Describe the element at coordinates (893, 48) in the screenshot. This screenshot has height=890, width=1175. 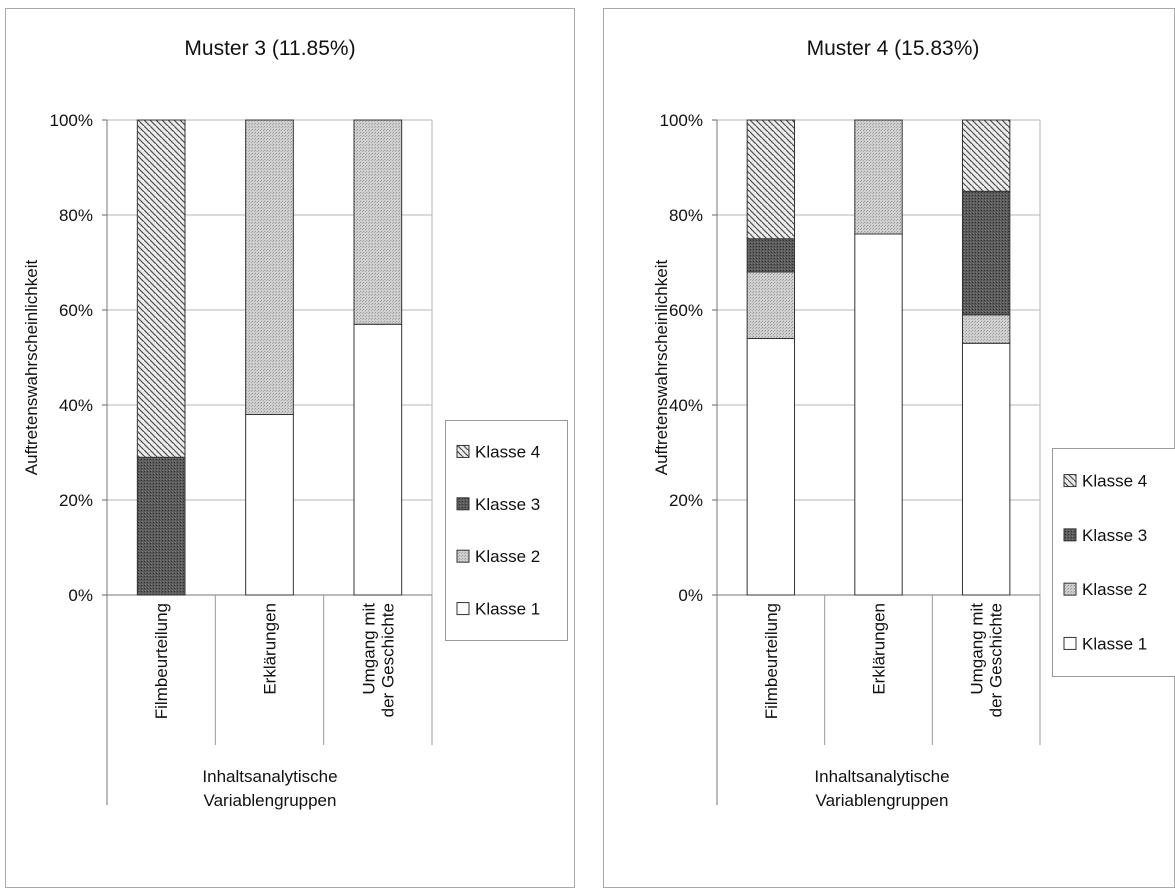
I see `chart-title: Muster 4 (15.83%)` at that location.